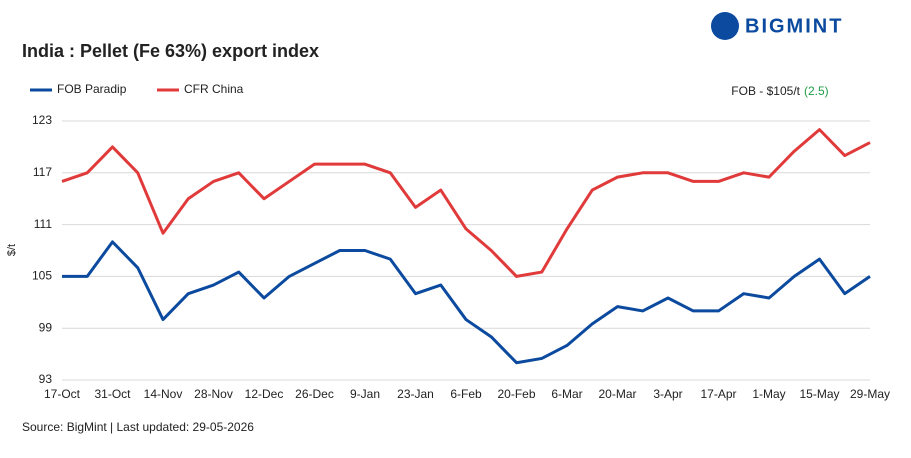 The width and height of the screenshot is (911, 458). I want to click on x-tick-label: 6-Feb, so click(466, 394).